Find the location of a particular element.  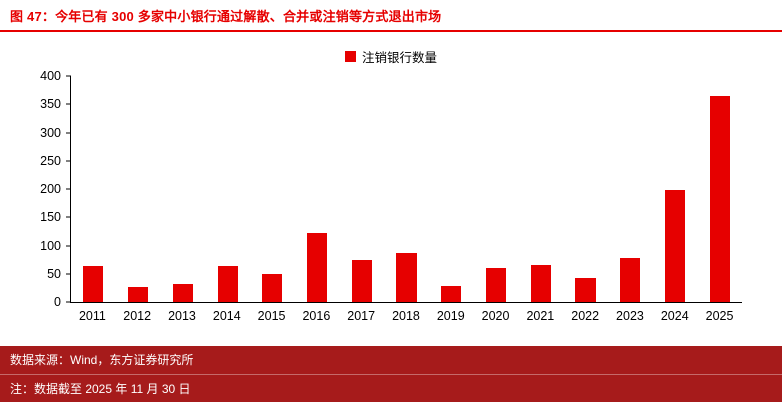

x-tick-label: 2018 is located at coordinates (406, 316).